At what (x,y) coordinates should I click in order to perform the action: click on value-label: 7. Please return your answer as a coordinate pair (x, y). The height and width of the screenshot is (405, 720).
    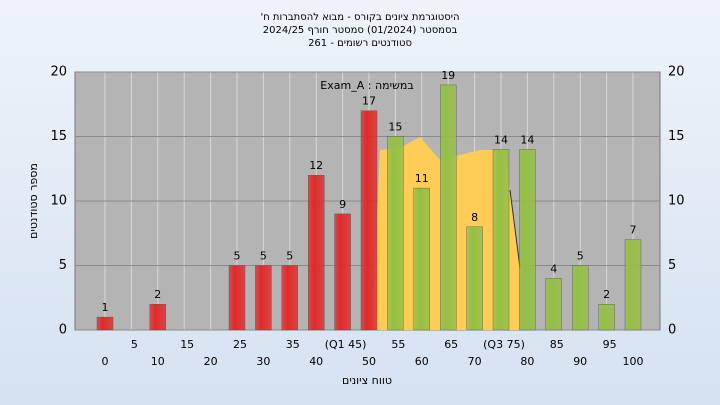
    Looking at the image, I should click on (633, 230).